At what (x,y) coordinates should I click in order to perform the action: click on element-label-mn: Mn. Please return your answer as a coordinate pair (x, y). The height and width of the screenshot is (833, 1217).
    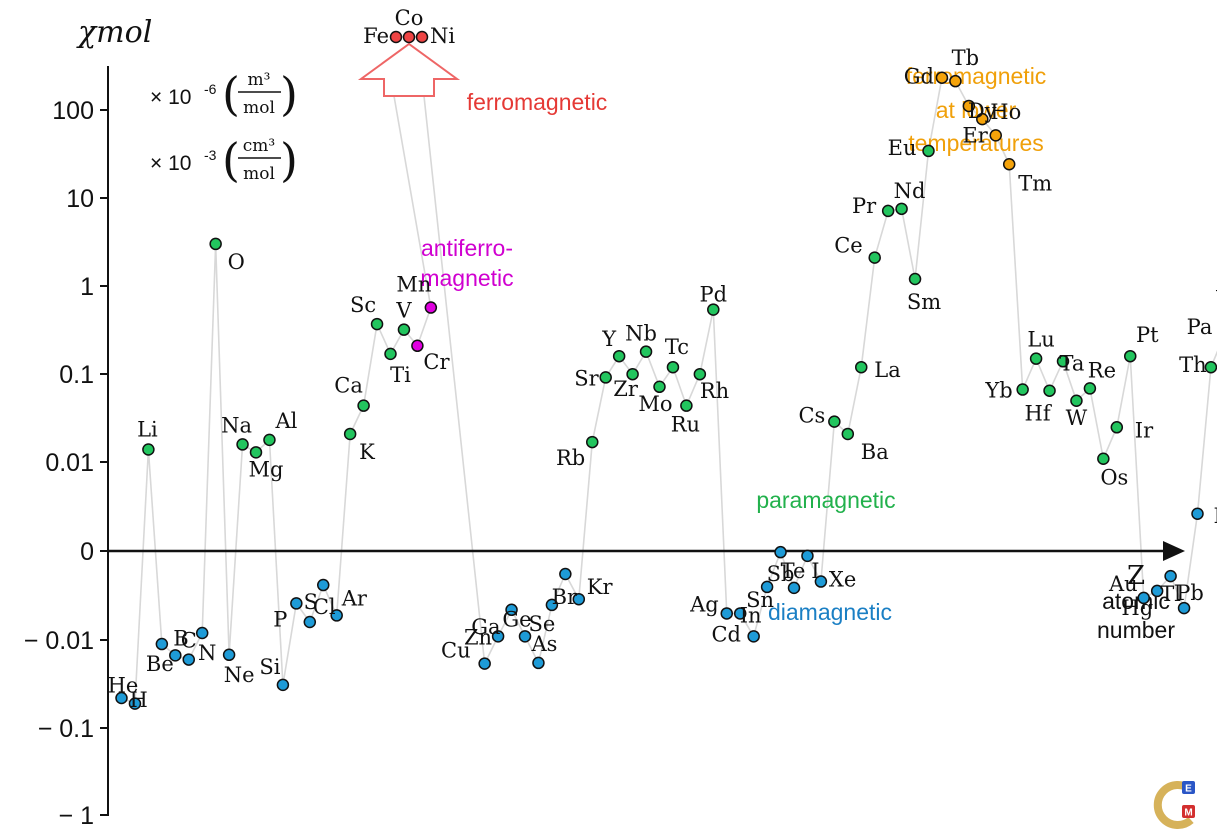
    Looking at the image, I should click on (413, 285).